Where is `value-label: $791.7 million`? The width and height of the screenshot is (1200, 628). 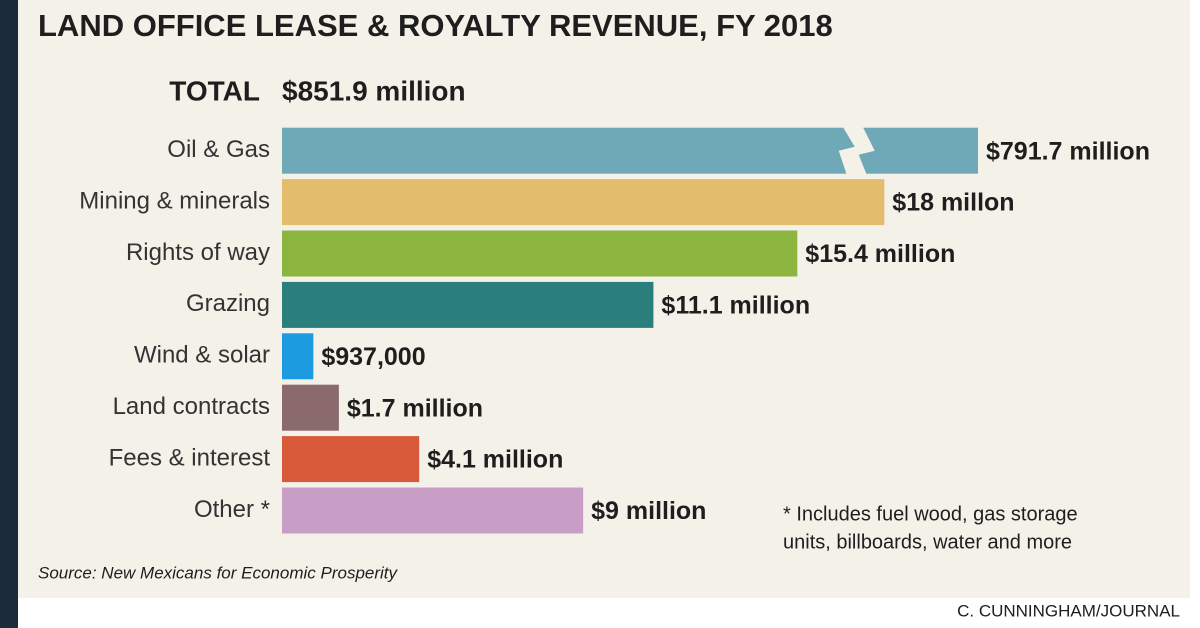 value-label: $791.7 million is located at coordinates (1068, 151).